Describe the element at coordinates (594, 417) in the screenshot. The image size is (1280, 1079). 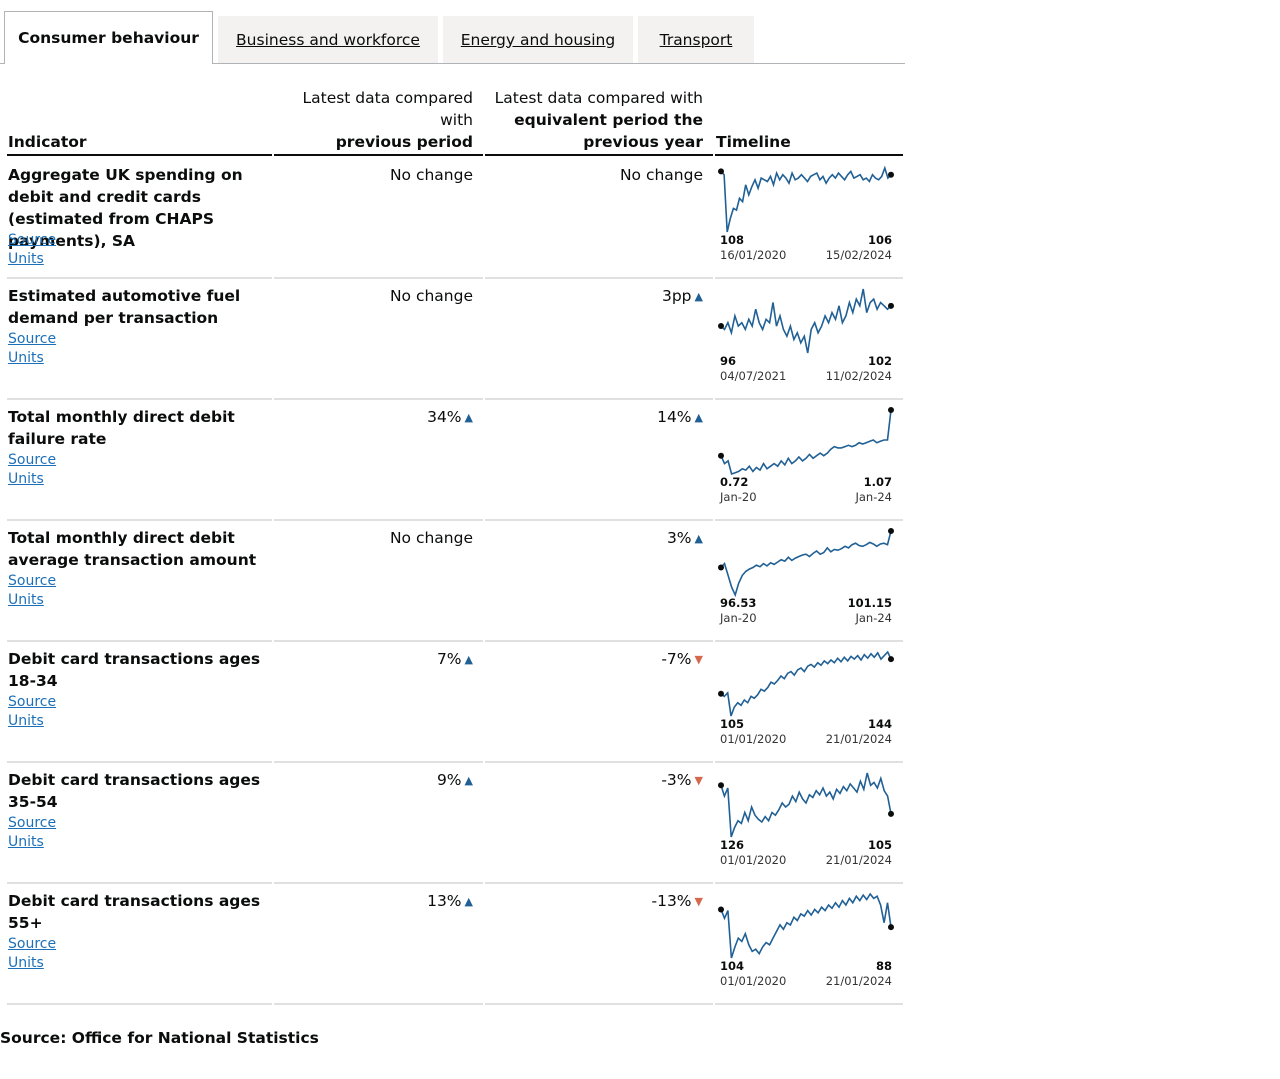
I see `previous-year-value: 14% ▲` at that location.